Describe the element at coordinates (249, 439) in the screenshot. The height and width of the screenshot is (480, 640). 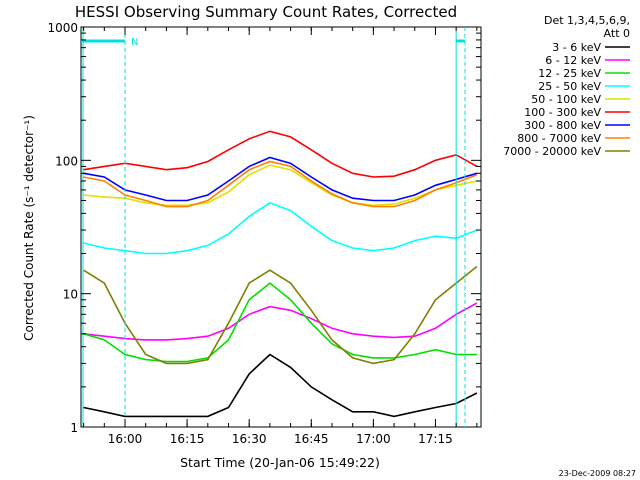
I see `x-tick-label-3: 16:30` at that location.